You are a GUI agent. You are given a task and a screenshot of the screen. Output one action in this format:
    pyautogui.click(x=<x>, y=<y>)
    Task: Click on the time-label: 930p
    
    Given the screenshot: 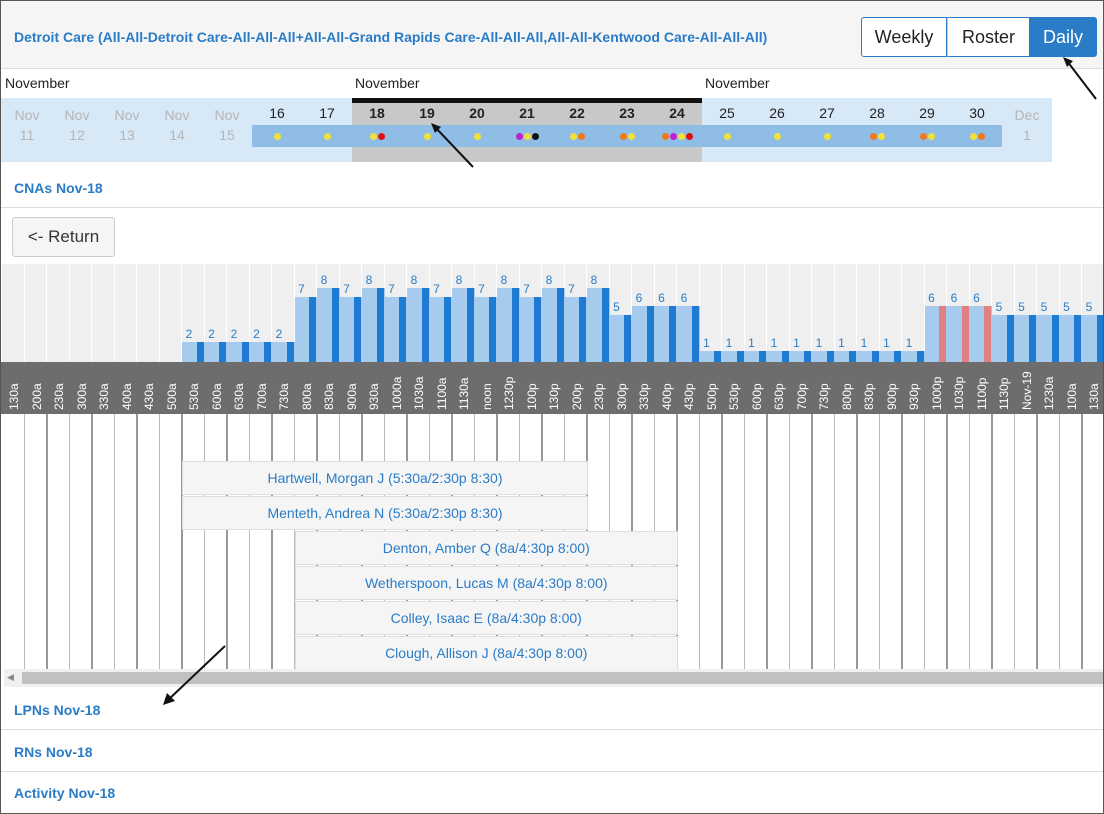 What is the action you would take?
    pyautogui.click(x=914, y=396)
    